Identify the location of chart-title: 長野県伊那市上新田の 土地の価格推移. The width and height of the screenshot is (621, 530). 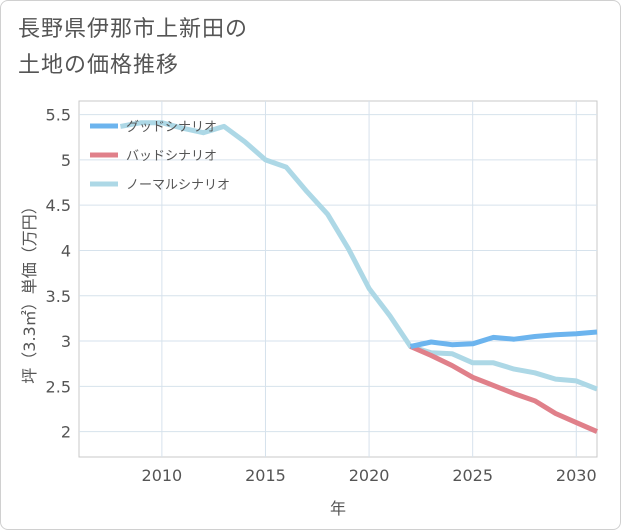
(133, 47).